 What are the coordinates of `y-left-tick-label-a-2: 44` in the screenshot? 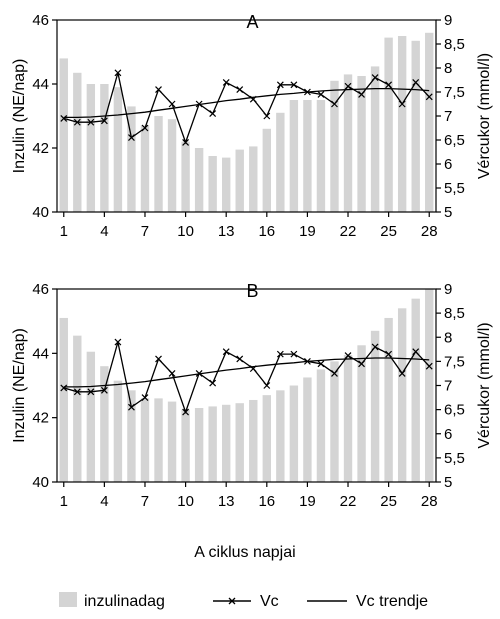 It's located at (40, 84).